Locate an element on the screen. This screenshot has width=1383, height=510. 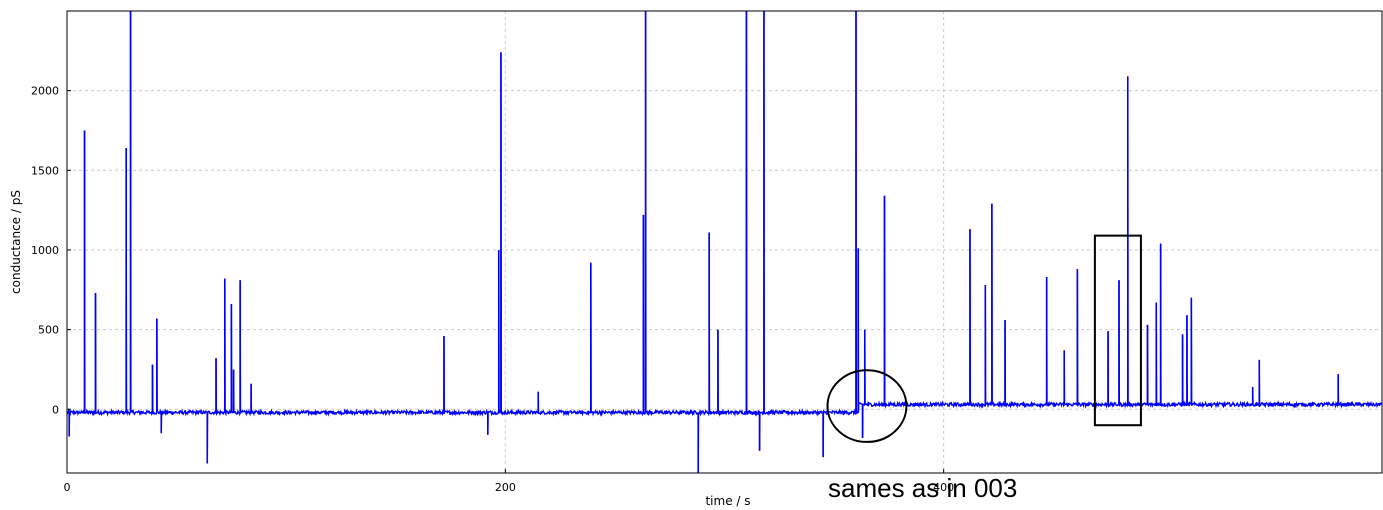
x-axis-label: time / s is located at coordinates (727, 501).